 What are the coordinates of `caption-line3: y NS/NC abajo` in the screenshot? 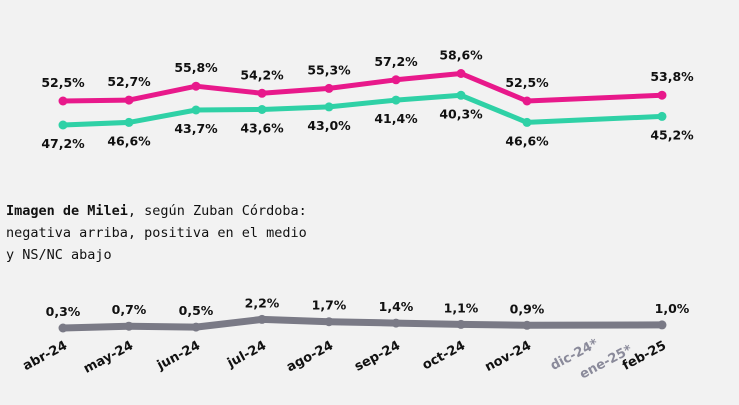 It's located at (59, 255).